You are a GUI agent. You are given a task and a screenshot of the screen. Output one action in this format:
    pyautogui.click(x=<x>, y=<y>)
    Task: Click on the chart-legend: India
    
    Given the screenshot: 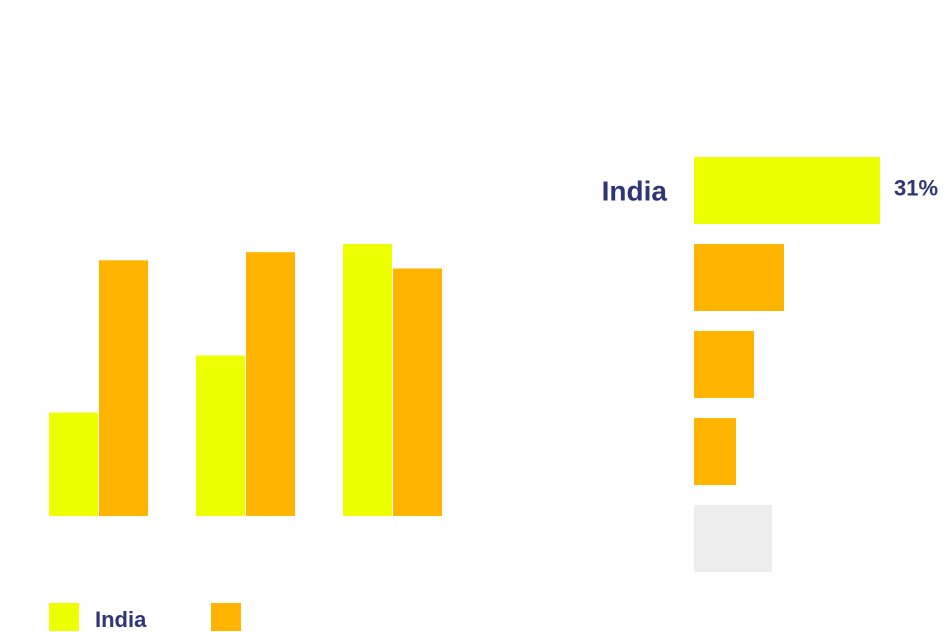 What is the action you would take?
    pyautogui.click(x=145, y=617)
    